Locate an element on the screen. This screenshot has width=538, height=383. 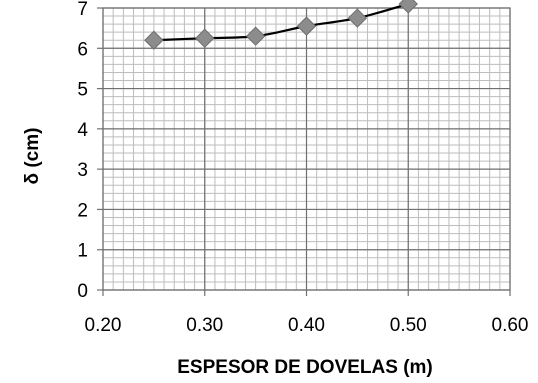
y-axis-ticks: 0 1 2 3 4 5 6 7 is located at coordinates (82, 151).